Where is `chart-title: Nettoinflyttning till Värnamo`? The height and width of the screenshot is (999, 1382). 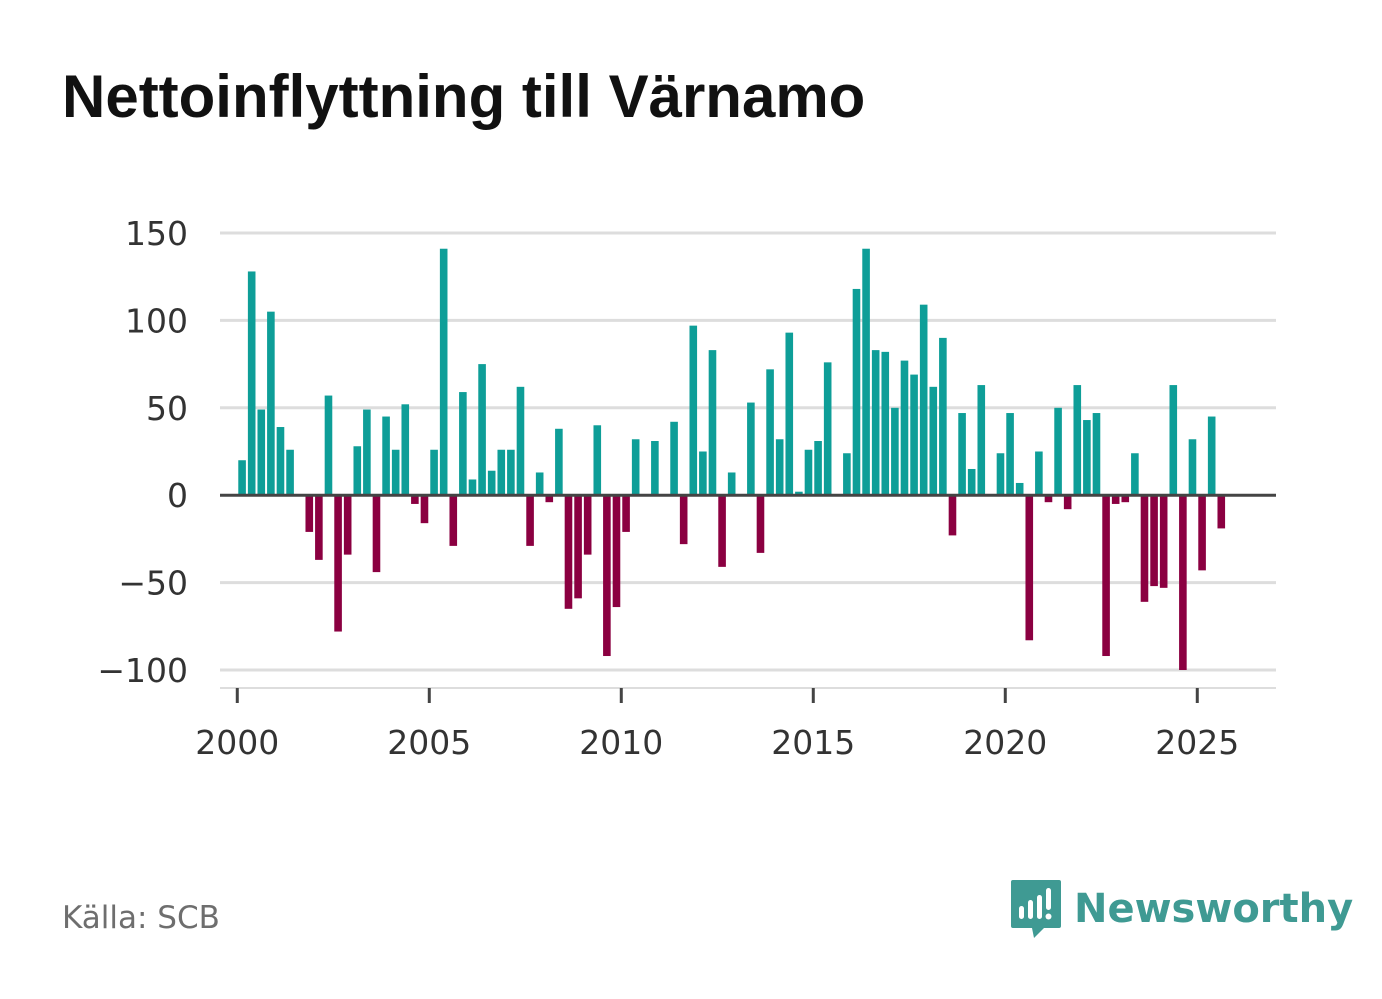 chart-title: Nettoinflyttning till Värnamo is located at coordinates (464, 96).